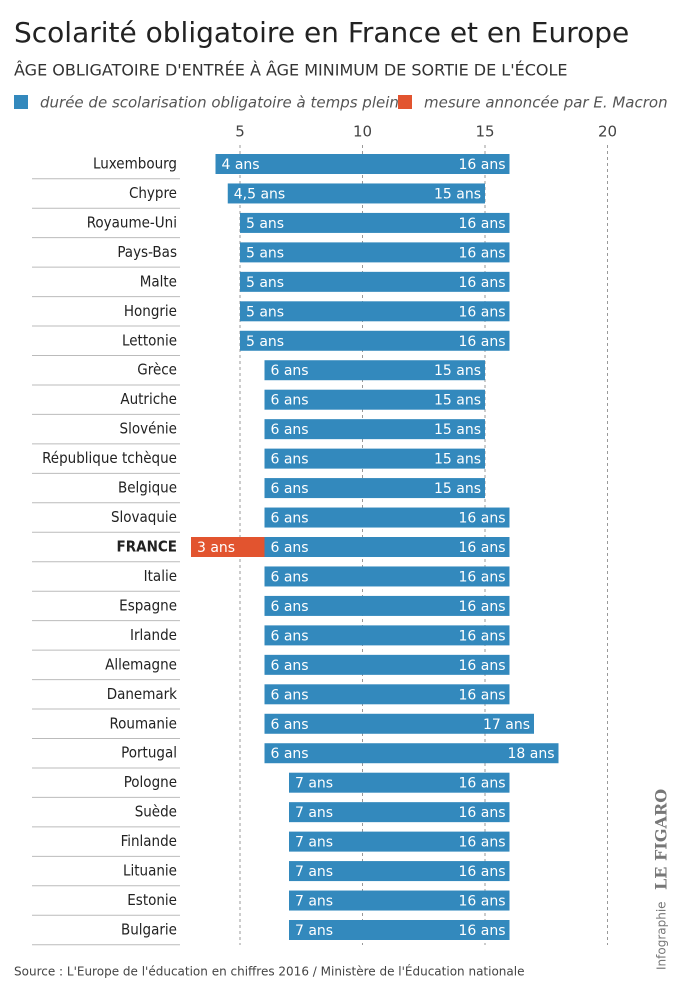 This screenshot has height=990, width=680. What do you see at coordinates (148, 429) in the screenshot?
I see `y-tick-label: Slovénie` at bounding box center [148, 429].